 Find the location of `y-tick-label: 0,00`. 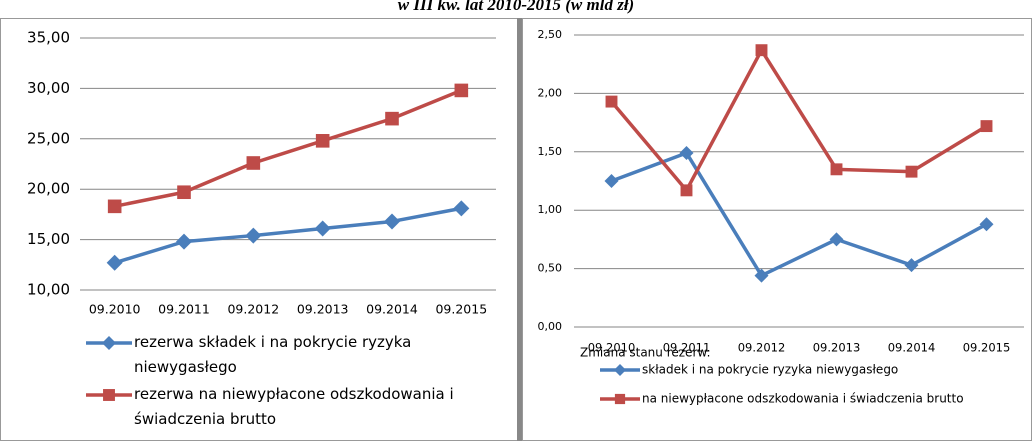

y-tick-label: 0,00 is located at coordinates (550, 326).